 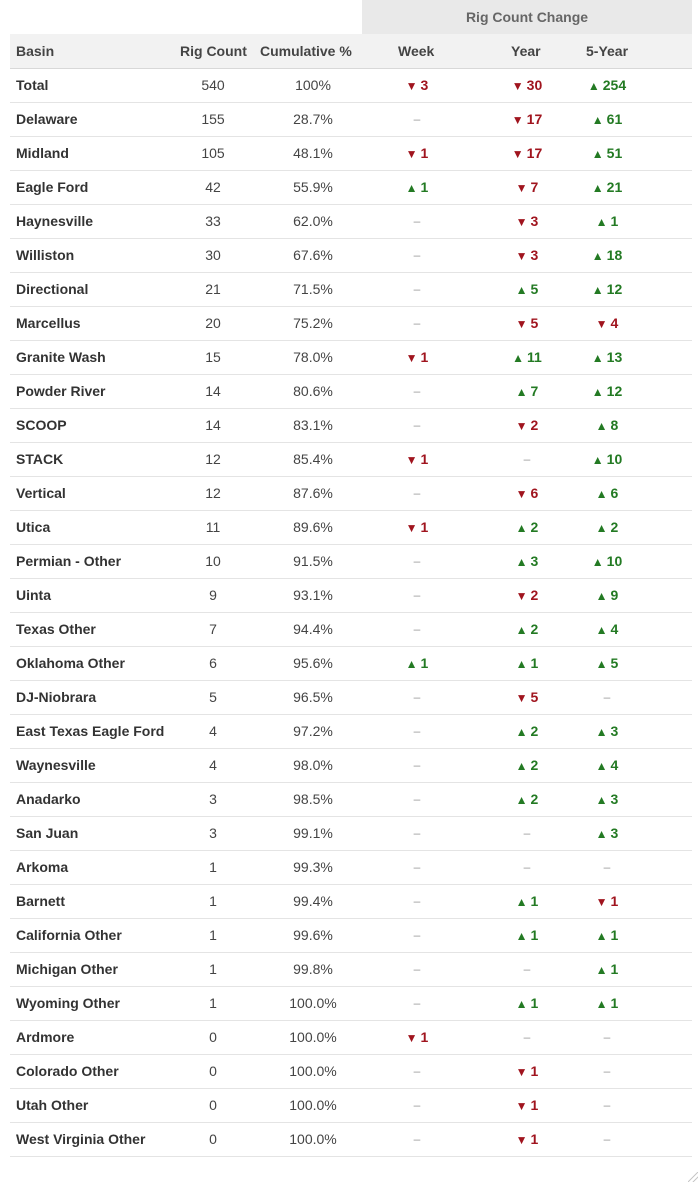 What do you see at coordinates (47, 833) in the screenshot?
I see `basin-name: San Juan` at bounding box center [47, 833].